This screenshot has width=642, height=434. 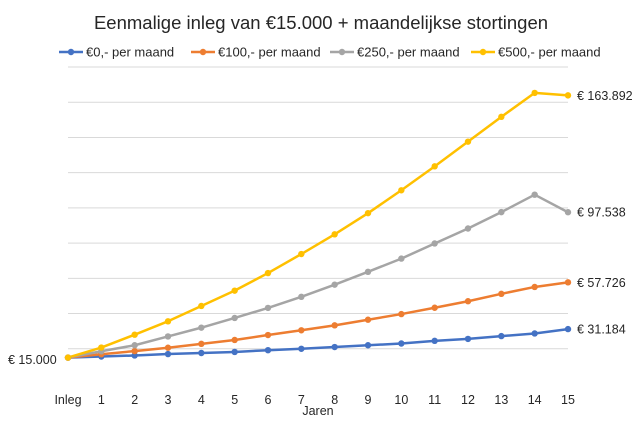 I want to click on x-tick-label: 3, so click(x=168, y=400).